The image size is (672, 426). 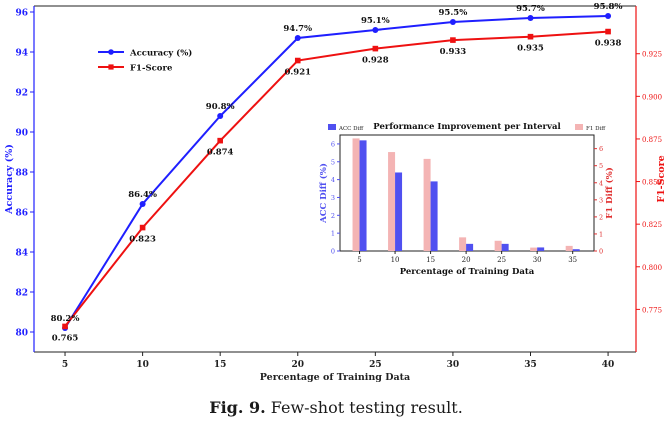 I want to click on f1-score-value-label: 0.921, so click(x=297, y=73).